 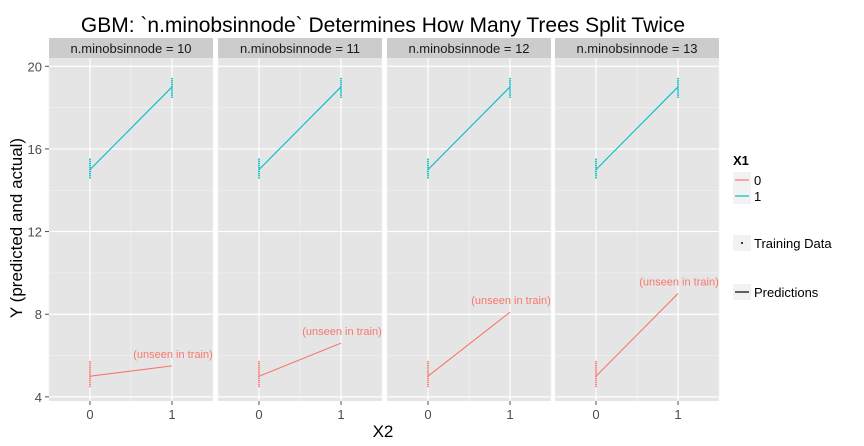 I want to click on facet-strip-label: n.minobsinnode = 12, so click(x=468, y=48).